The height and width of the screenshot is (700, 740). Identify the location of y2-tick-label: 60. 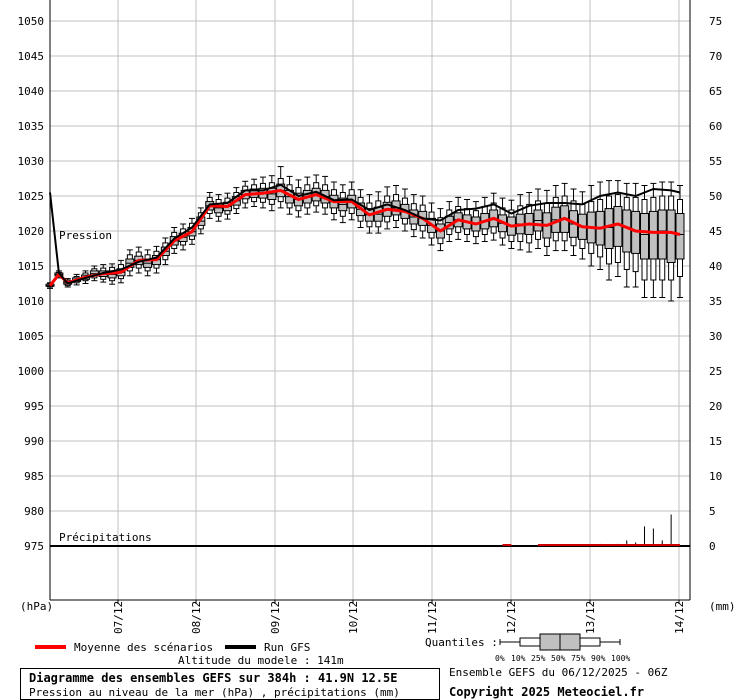
(715, 126).